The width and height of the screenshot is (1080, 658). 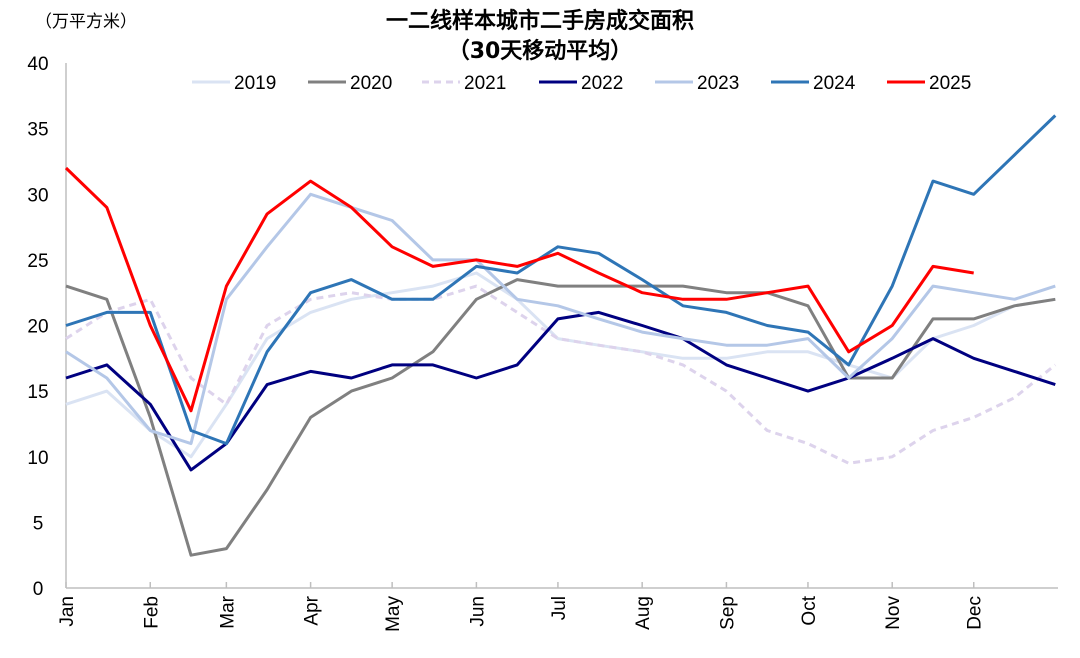 I want to click on legend-label-2021: 2021, so click(x=485, y=83).